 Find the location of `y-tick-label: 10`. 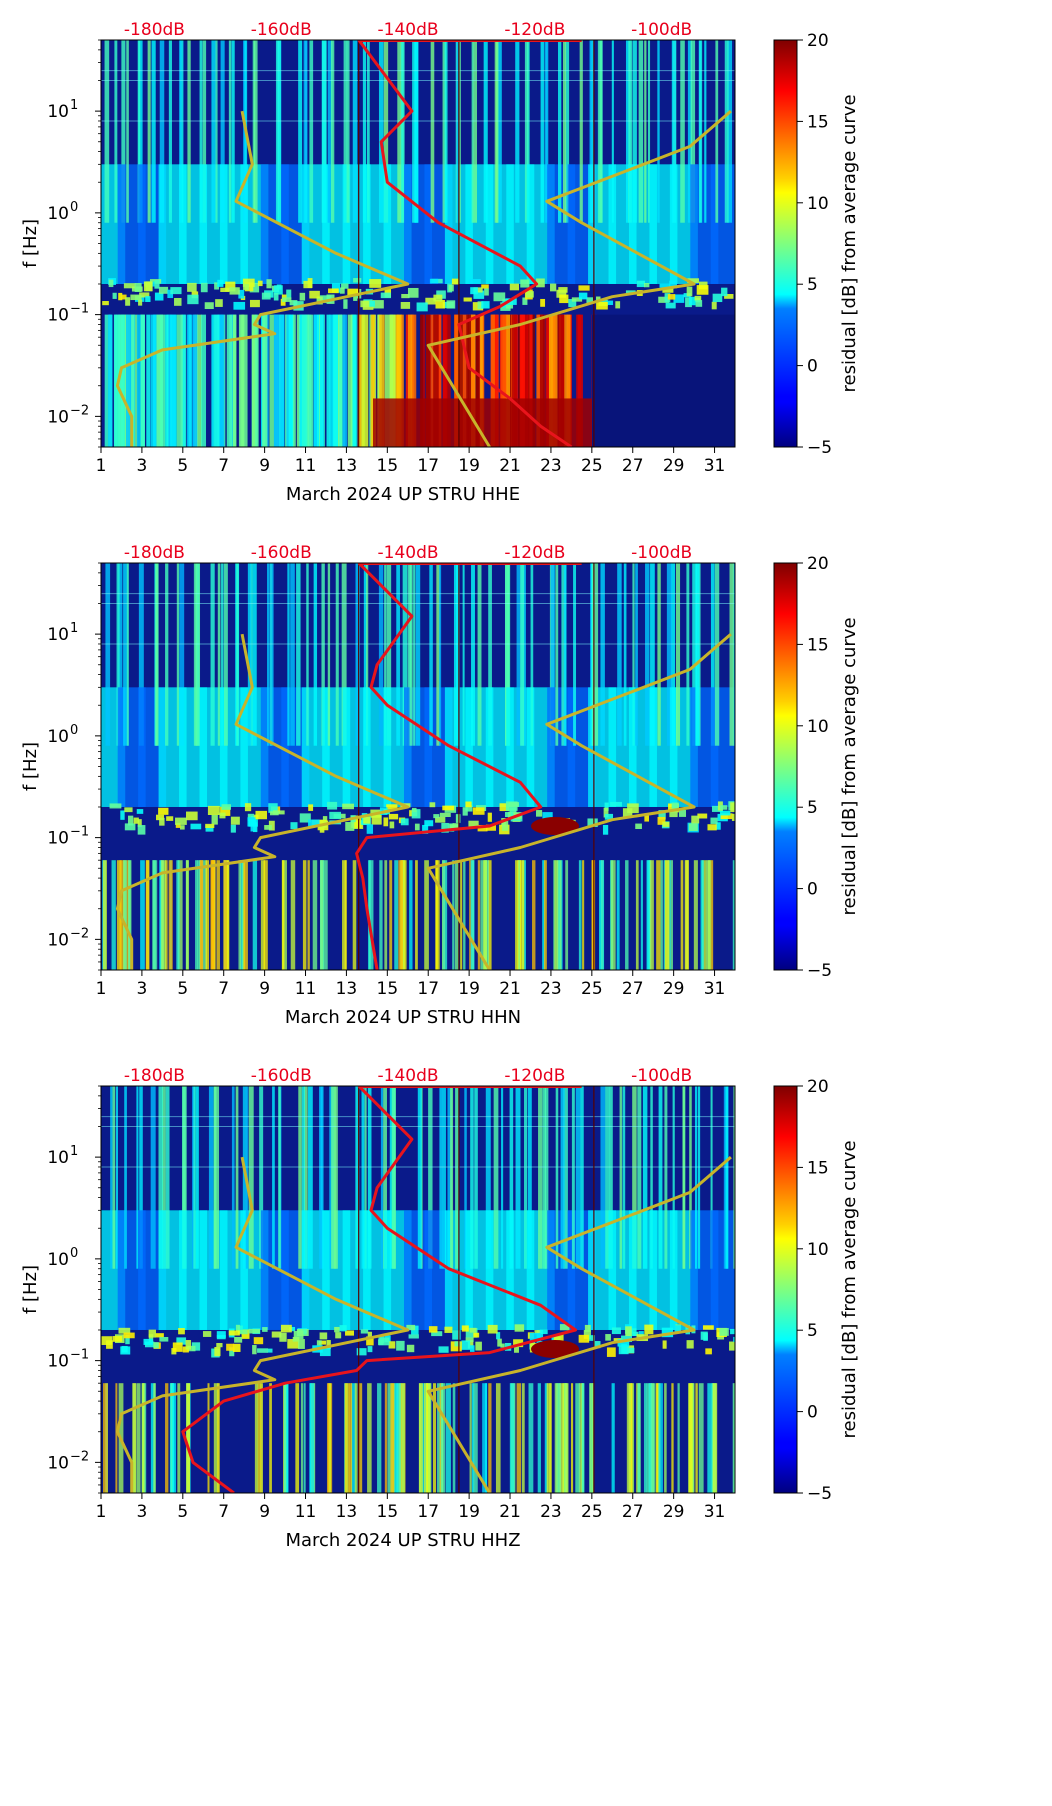

y-tick-label: 10 is located at coordinates (58, 1463).